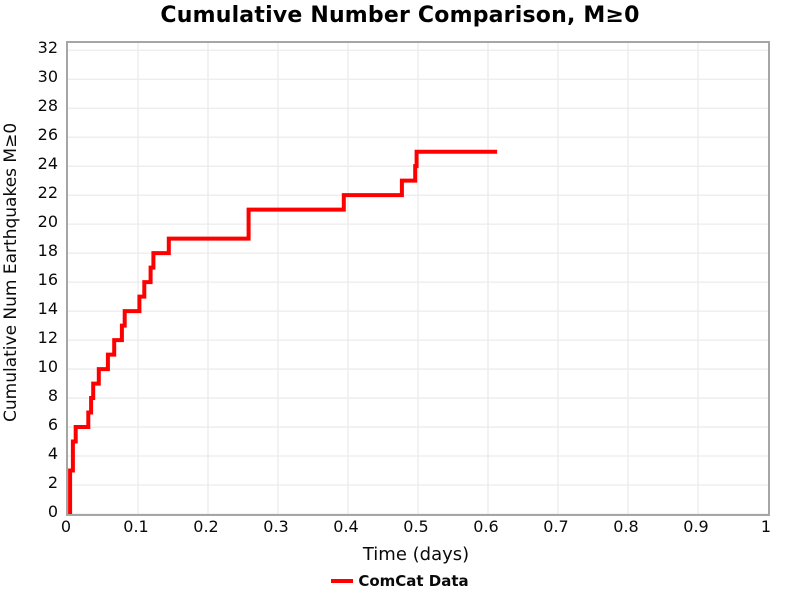 This screenshot has width=800, height=600. I want to click on x-tick-label-0.1: 0.1, so click(136, 526).